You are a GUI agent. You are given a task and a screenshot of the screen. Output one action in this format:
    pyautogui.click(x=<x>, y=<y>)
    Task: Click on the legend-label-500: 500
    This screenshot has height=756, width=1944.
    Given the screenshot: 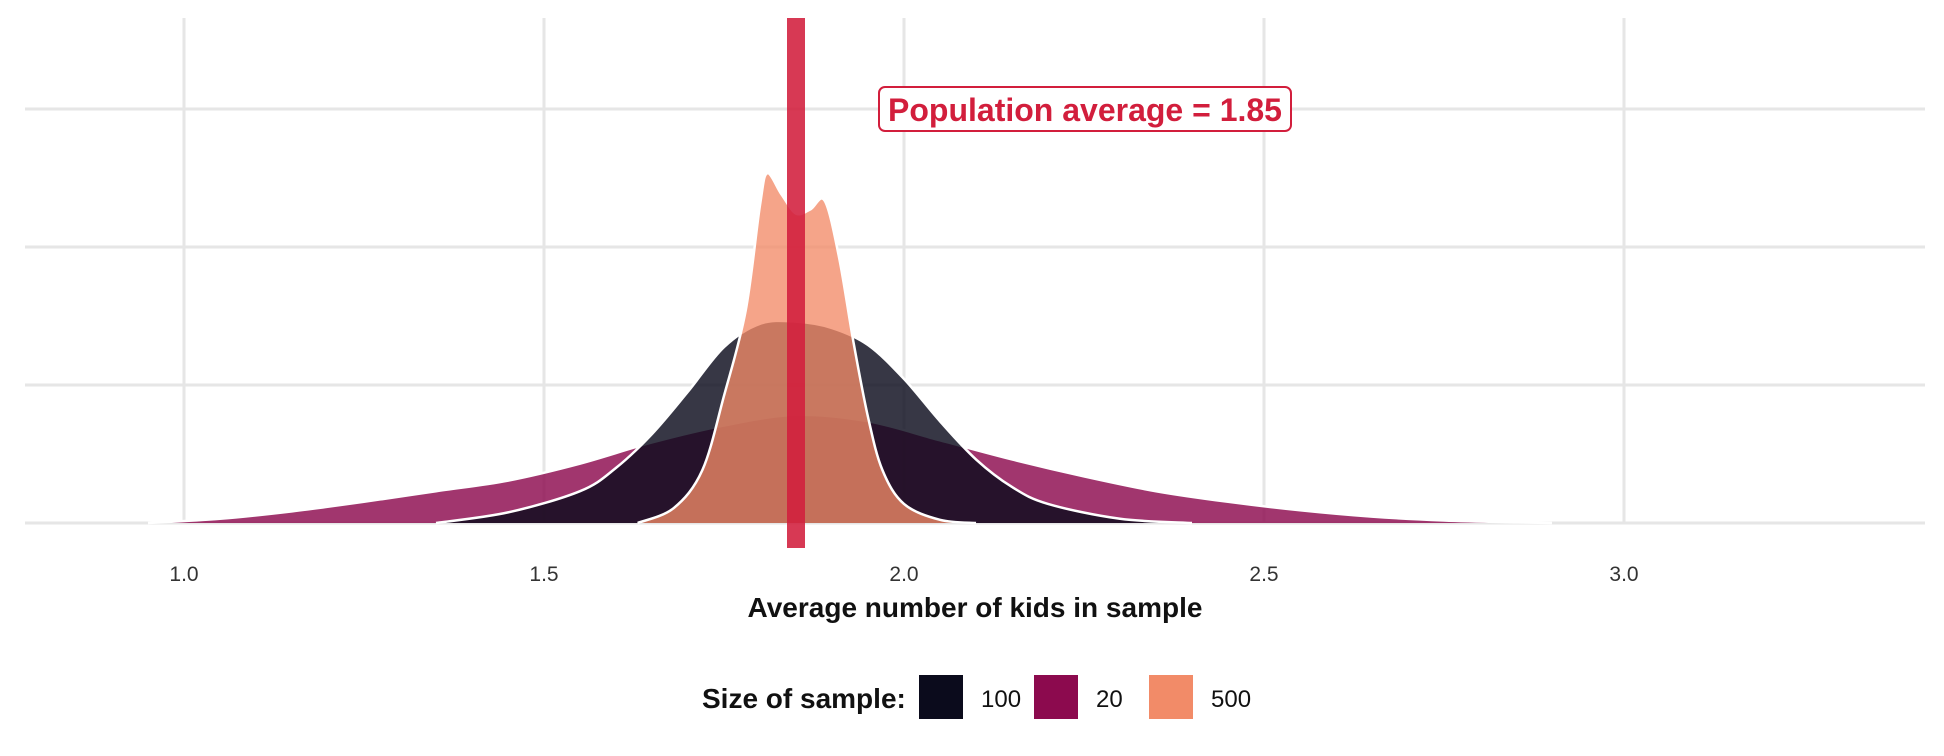 What is the action you would take?
    pyautogui.click(x=1231, y=699)
    